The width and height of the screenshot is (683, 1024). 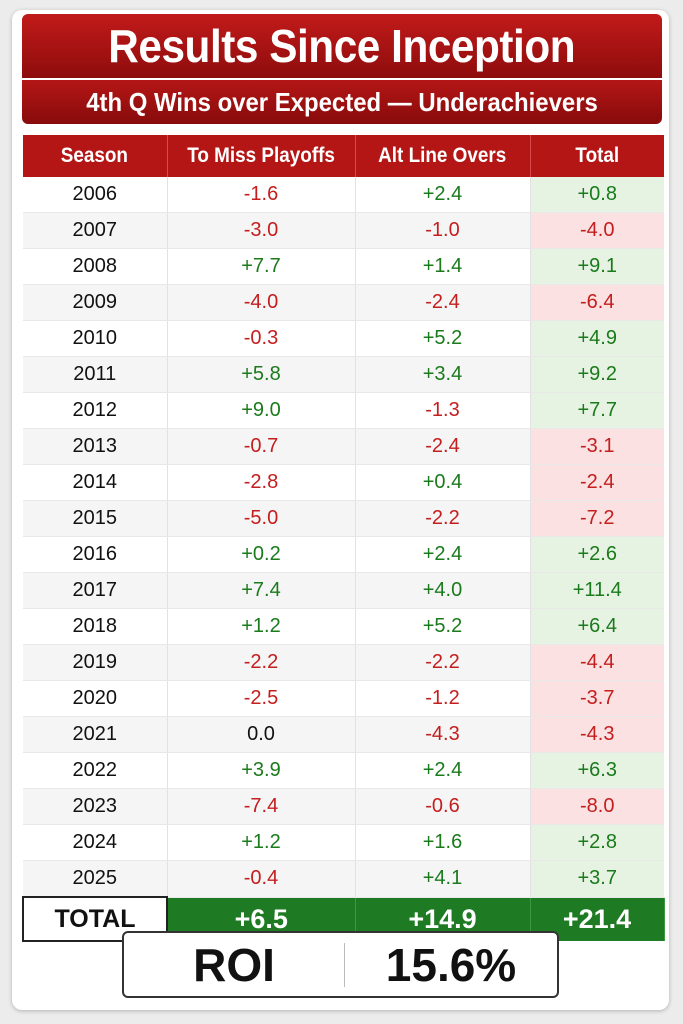 What do you see at coordinates (443, 374) in the screenshot?
I see `alt-line-overs-cell: +3.4` at bounding box center [443, 374].